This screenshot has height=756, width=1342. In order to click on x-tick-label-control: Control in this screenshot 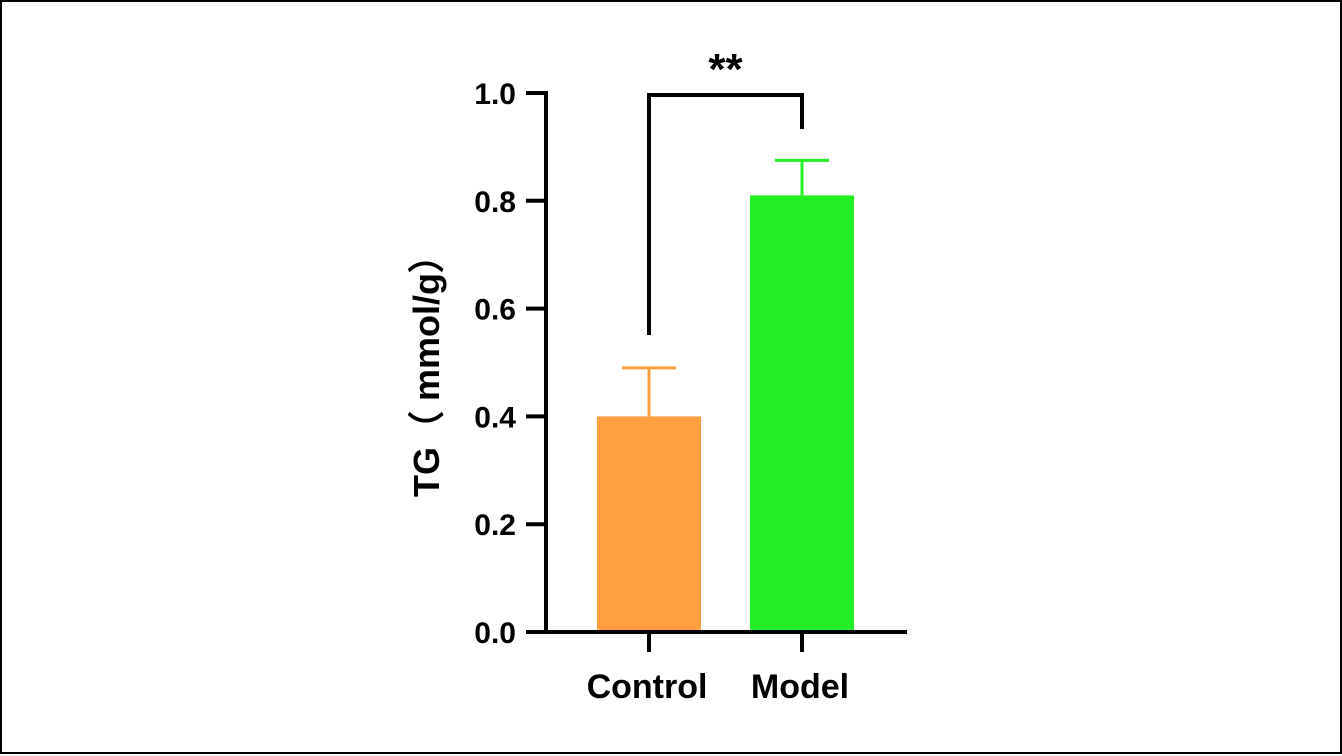, I will do `click(647, 687)`.